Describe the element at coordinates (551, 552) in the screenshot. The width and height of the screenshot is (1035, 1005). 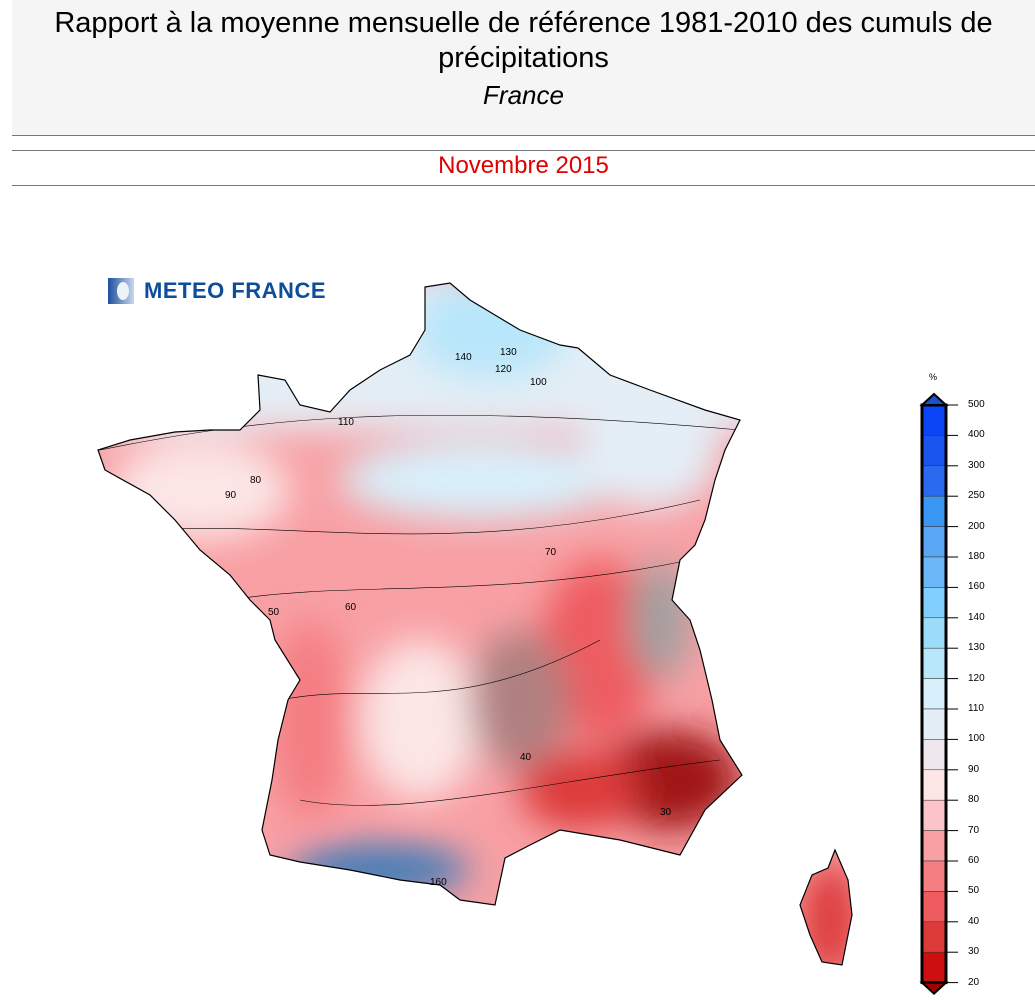
I see `contour-label: 70` at that location.